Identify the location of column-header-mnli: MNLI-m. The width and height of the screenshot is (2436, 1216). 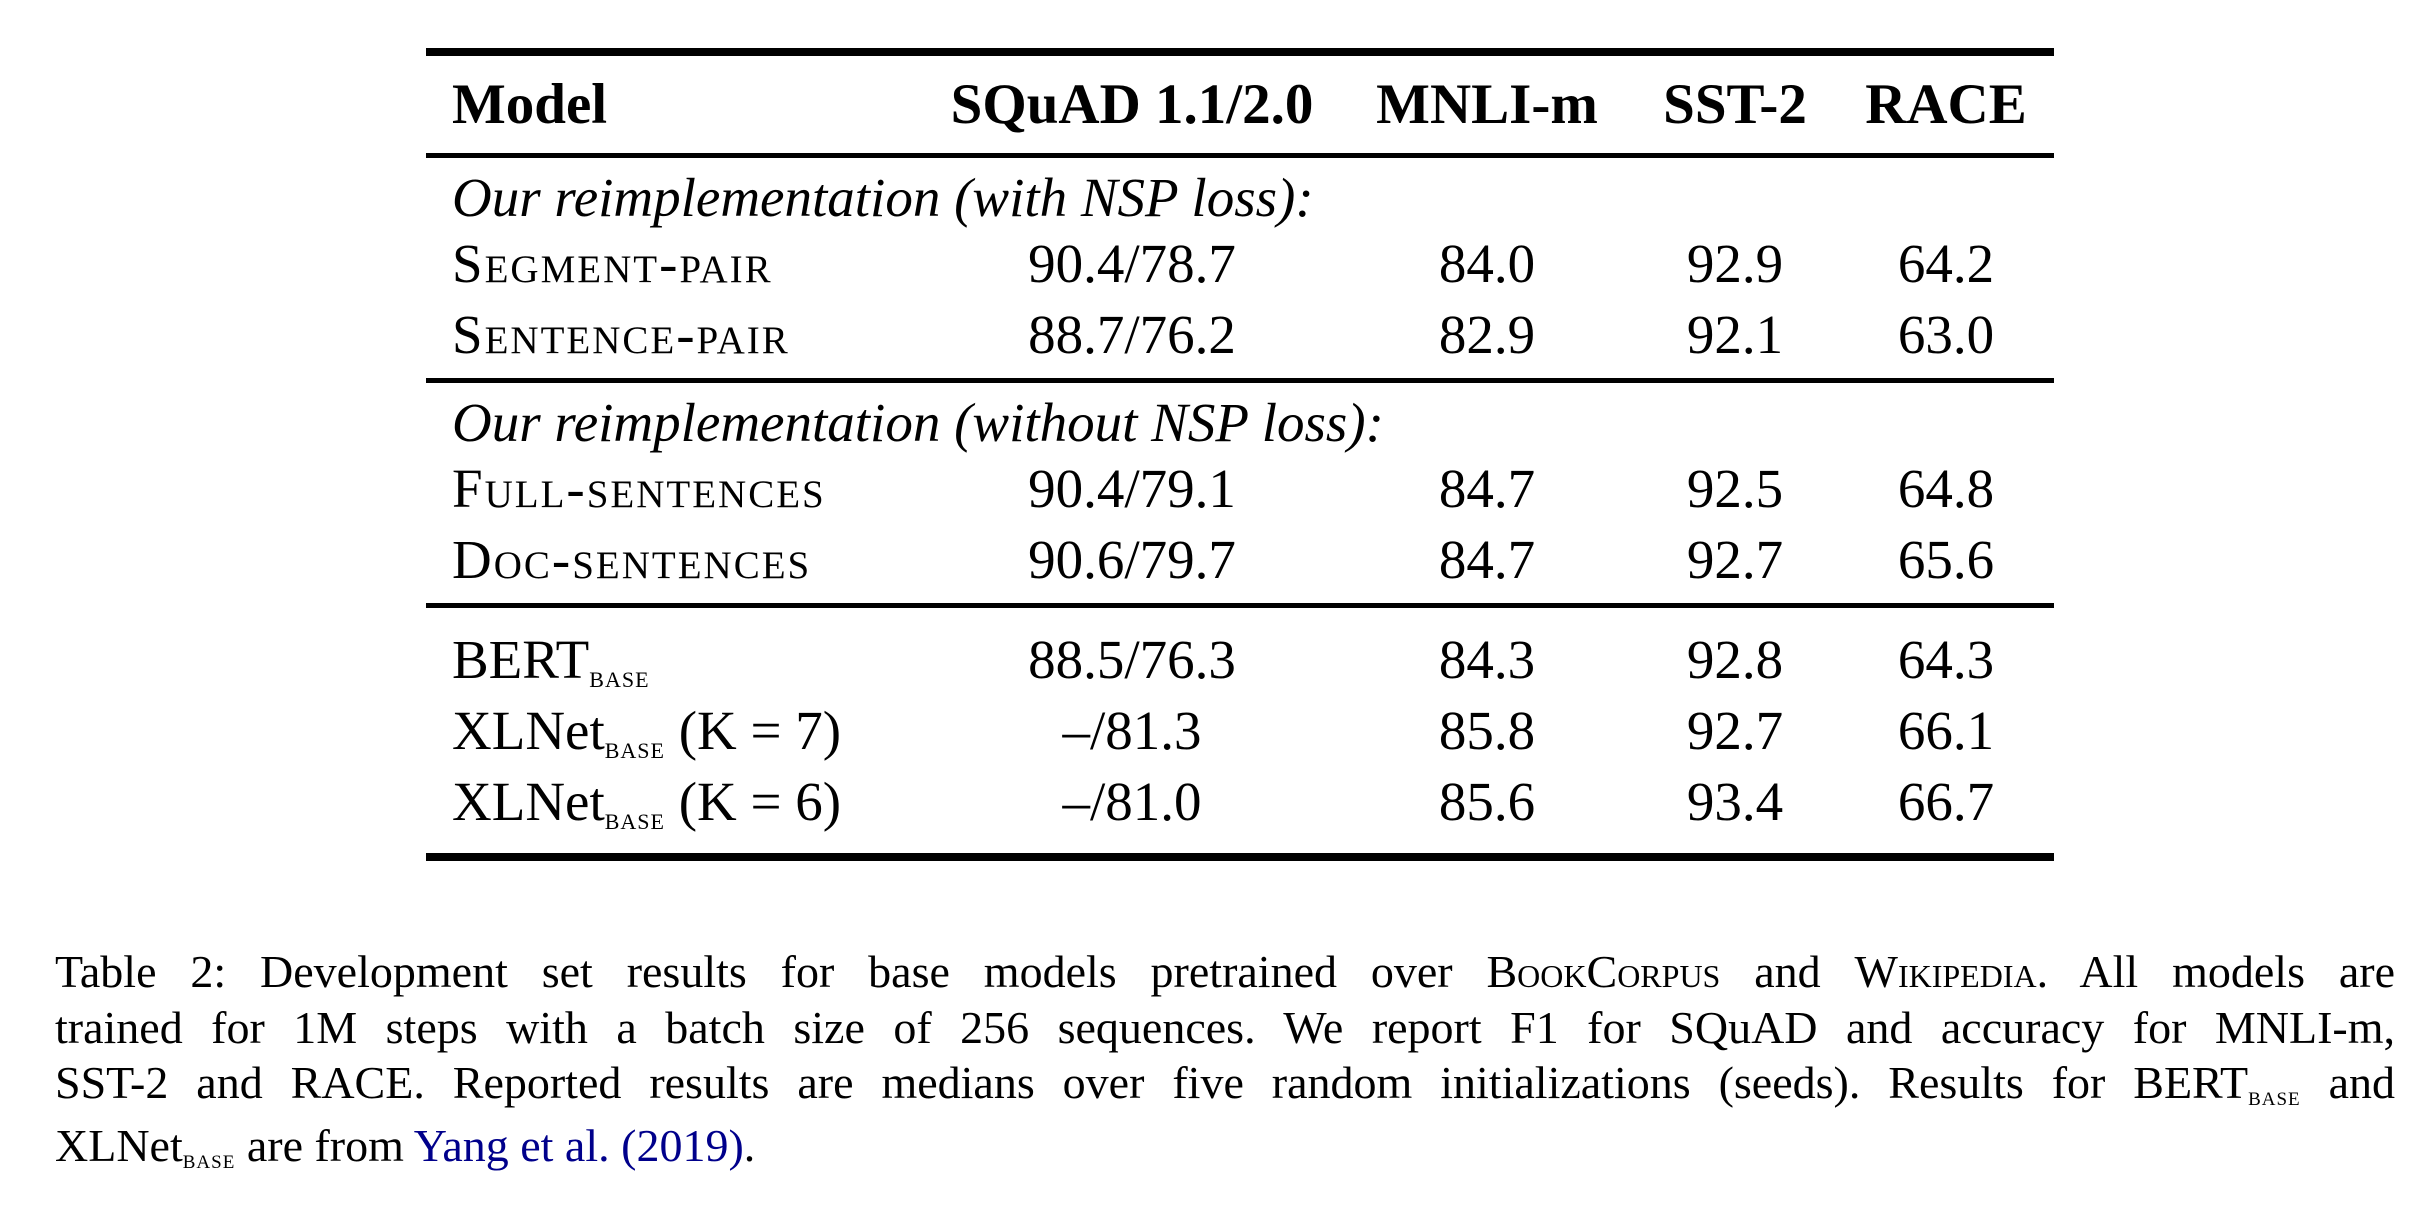
(1487, 104).